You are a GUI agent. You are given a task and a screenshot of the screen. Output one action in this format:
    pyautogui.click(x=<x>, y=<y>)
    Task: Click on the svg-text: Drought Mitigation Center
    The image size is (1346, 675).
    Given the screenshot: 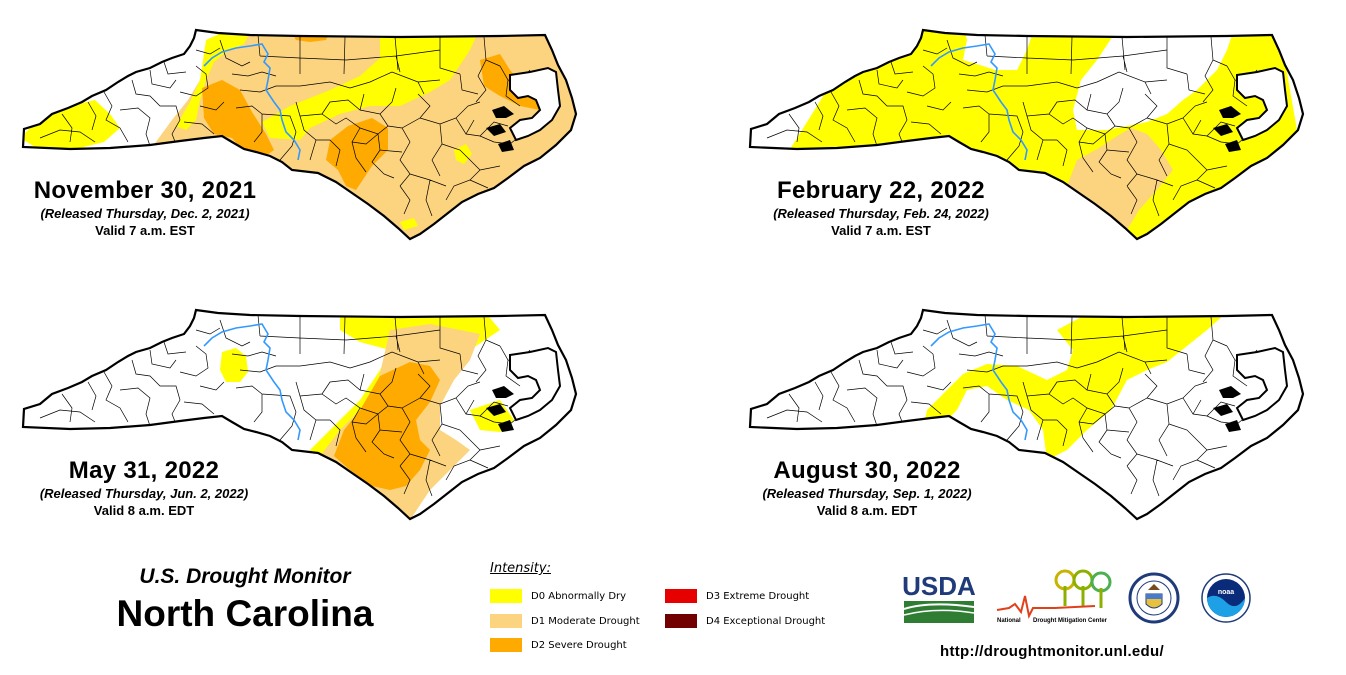 What is the action you would take?
    pyautogui.click(x=1070, y=621)
    